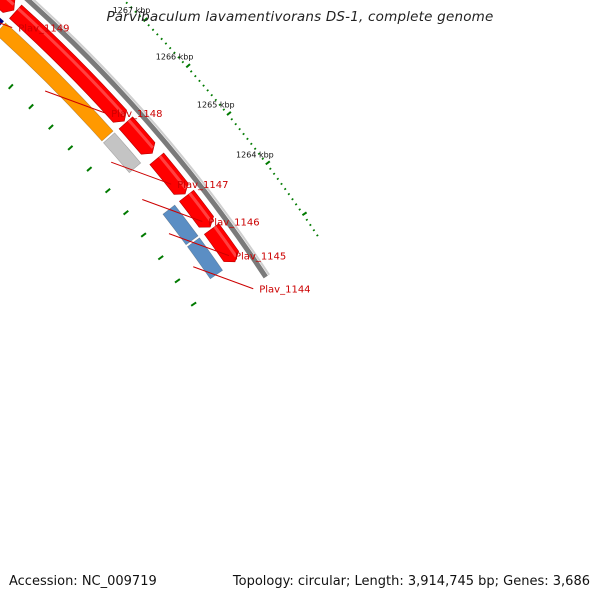 This screenshot has height=600, width=600. What do you see at coordinates (136, 114) in the screenshot?
I see `gene-label: Plav_1148` at bounding box center [136, 114].